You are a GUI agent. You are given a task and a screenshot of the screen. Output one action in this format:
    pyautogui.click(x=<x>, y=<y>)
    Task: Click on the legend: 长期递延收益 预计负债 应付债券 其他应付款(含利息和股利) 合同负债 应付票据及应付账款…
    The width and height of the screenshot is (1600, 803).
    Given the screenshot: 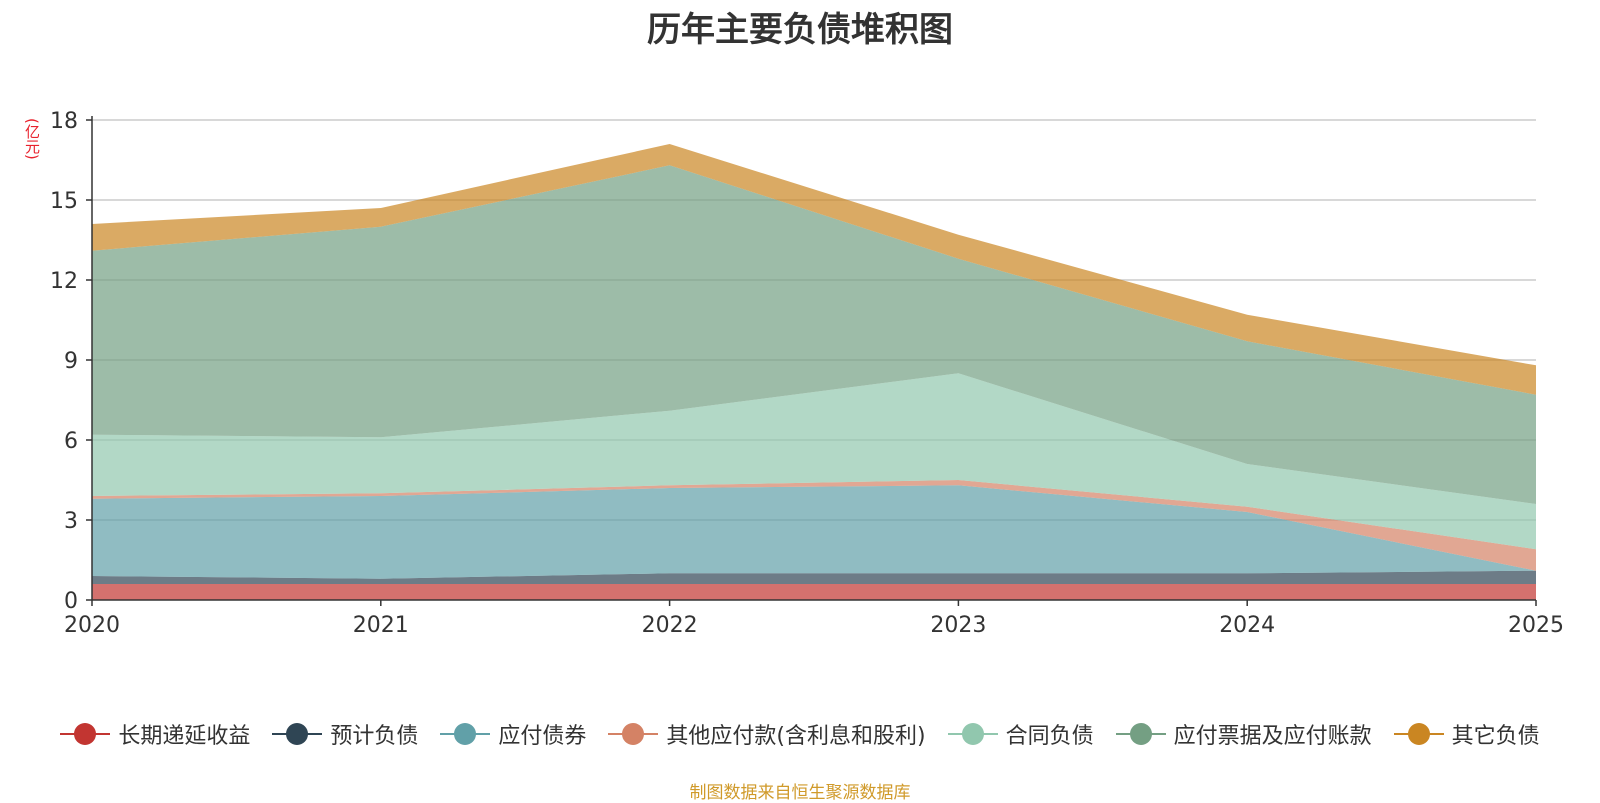 What is the action you would take?
    pyautogui.click(x=800, y=734)
    